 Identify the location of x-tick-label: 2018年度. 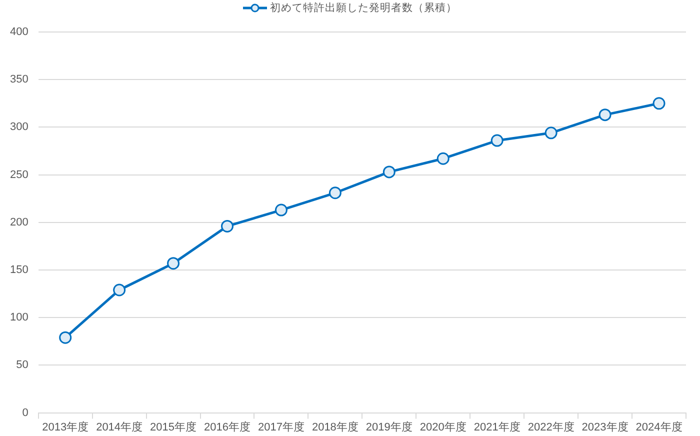
(335, 427).